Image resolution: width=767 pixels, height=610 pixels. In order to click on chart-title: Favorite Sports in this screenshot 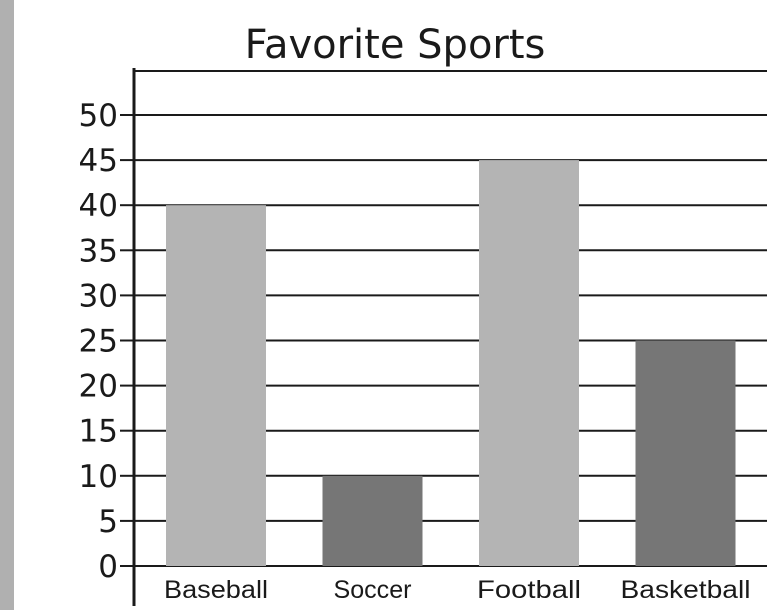, I will do `click(395, 45)`.